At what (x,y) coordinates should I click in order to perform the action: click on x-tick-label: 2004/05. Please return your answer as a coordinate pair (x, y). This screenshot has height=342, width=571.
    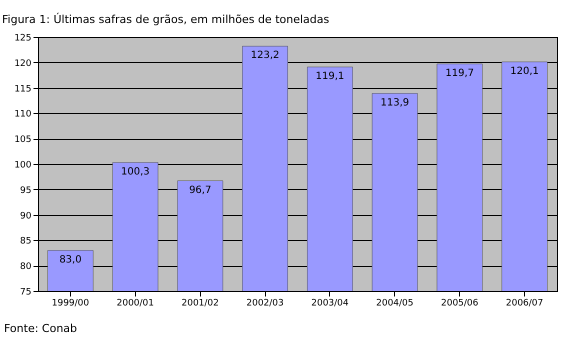
    Looking at the image, I should click on (395, 303).